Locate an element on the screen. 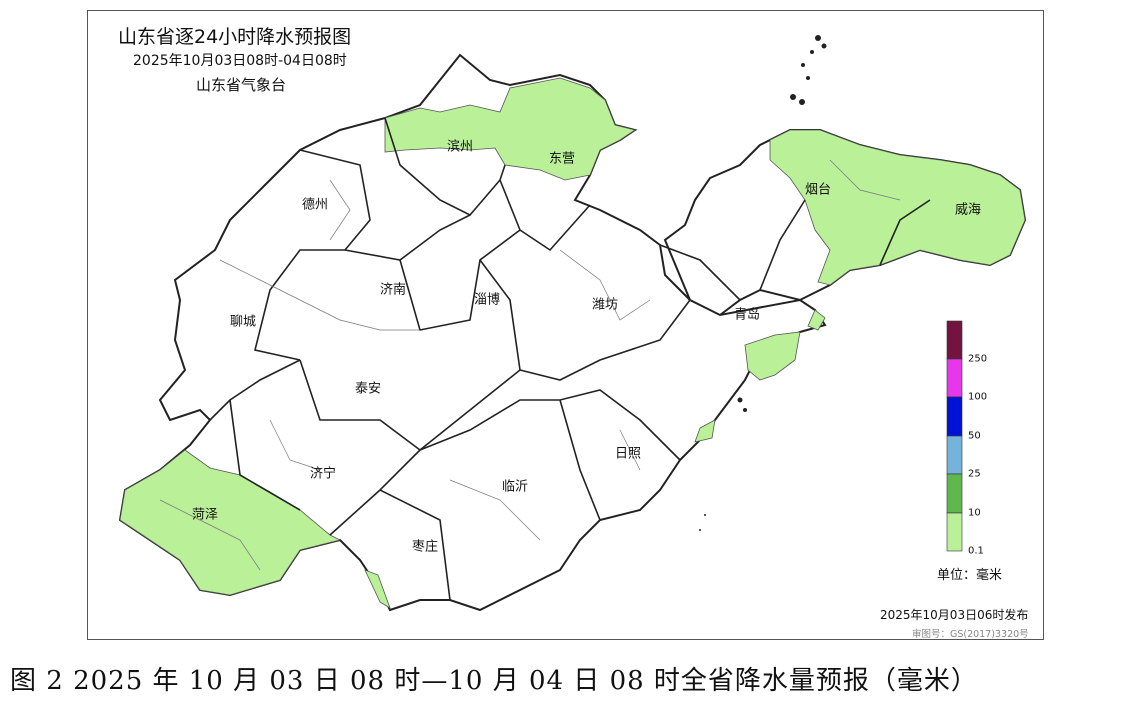 The height and width of the screenshot is (720, 1136). rain-area-qingdao-east is located at coordinates (816, 320).